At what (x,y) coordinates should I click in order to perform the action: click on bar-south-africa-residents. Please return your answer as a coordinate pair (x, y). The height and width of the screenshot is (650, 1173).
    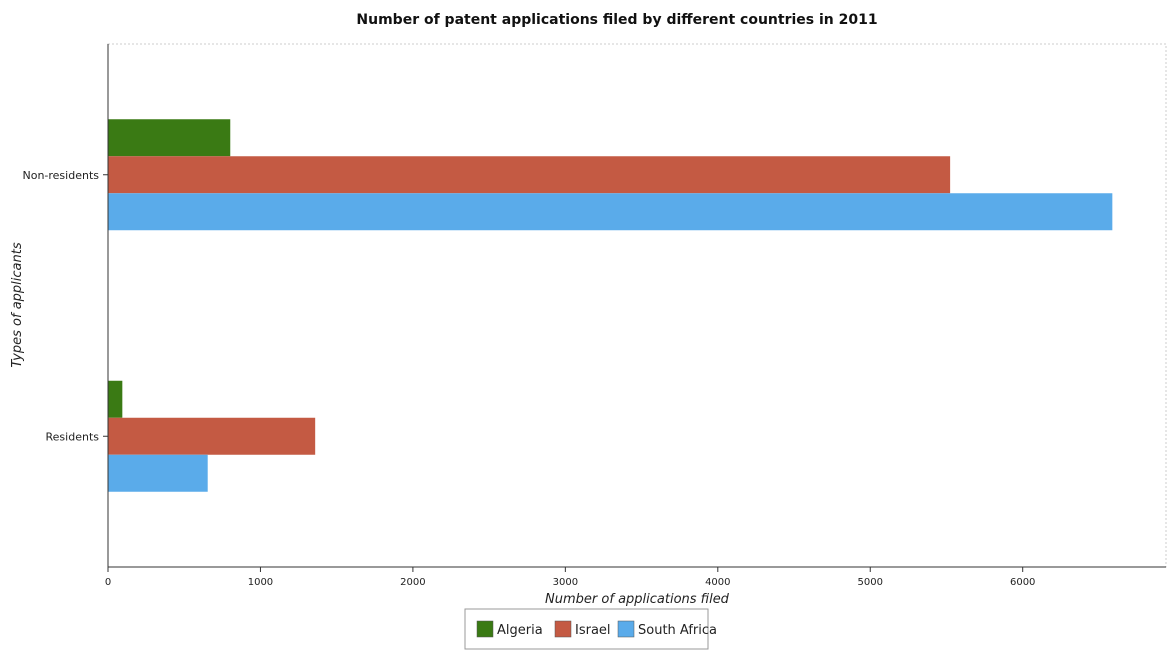
    Looking at the image, I should click on (158, 473).